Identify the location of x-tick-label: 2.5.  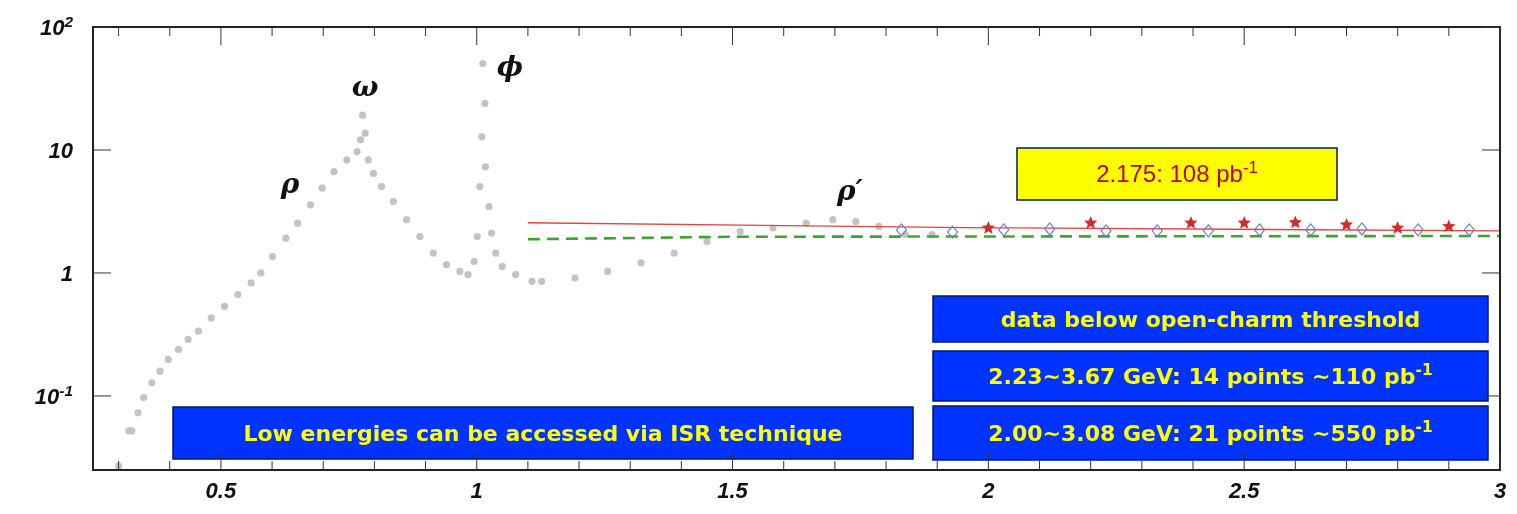
(1244, 490).